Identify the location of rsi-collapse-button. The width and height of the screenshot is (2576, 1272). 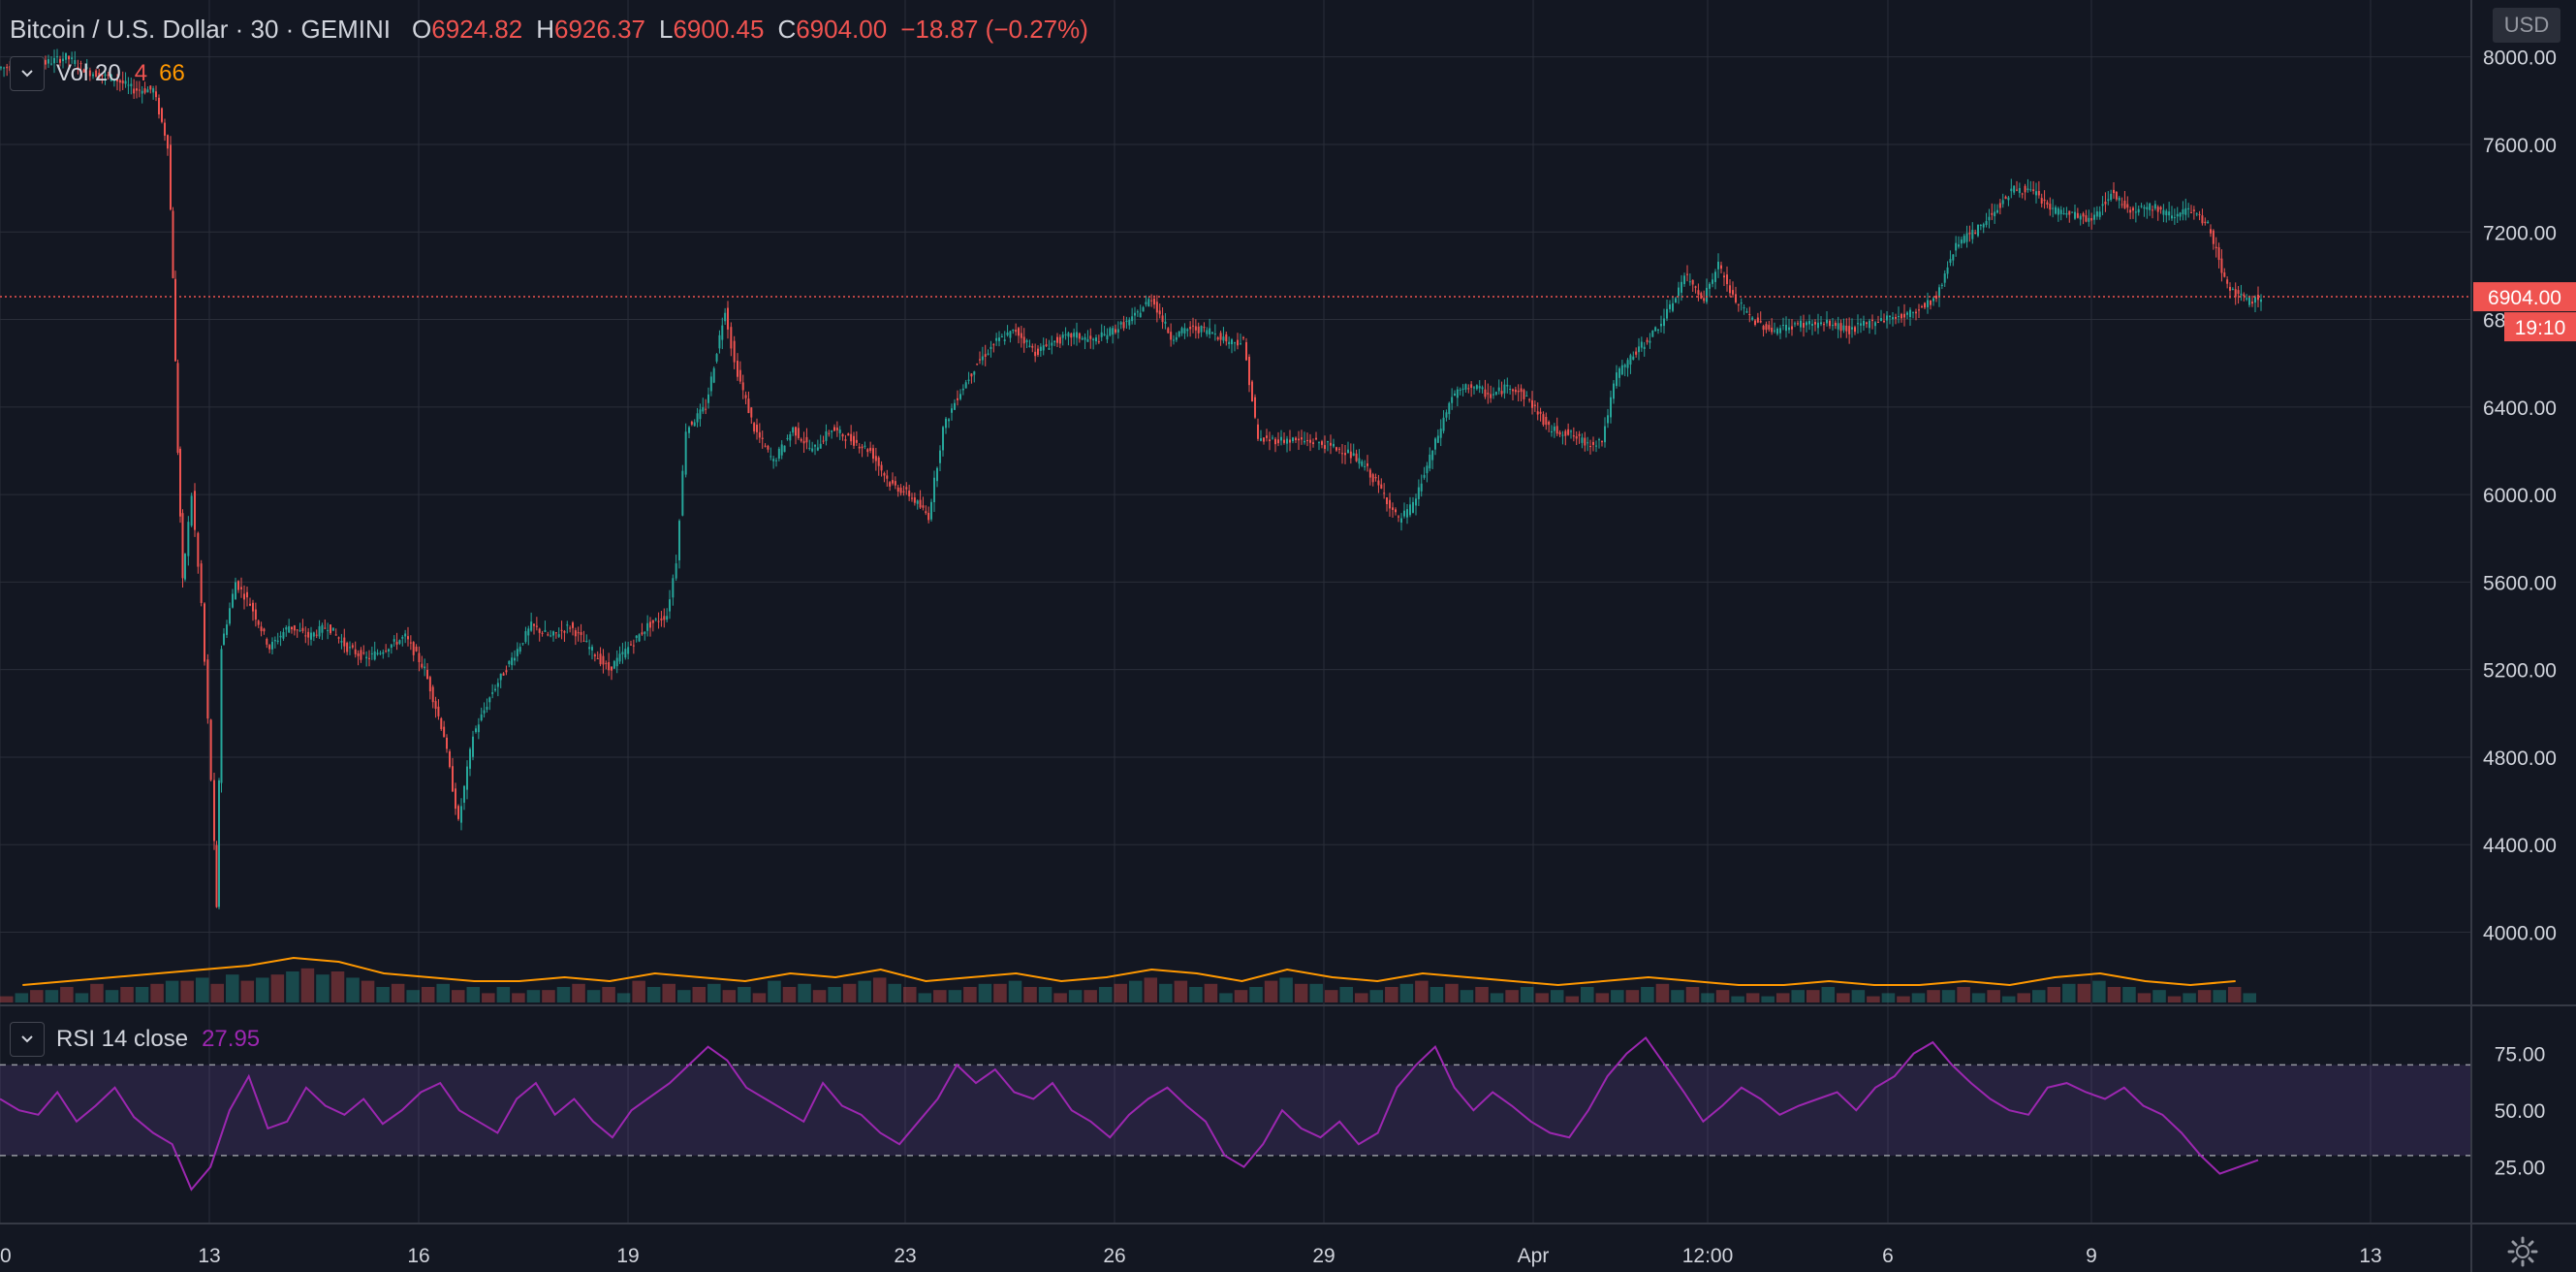
(27, 1039).